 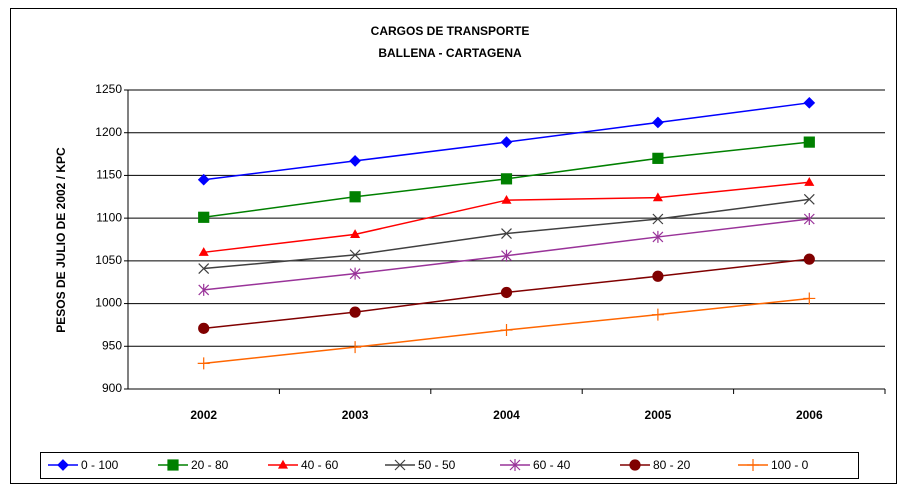 I want to click on legend-label: 100 - 0, so click(x=790, y=465).